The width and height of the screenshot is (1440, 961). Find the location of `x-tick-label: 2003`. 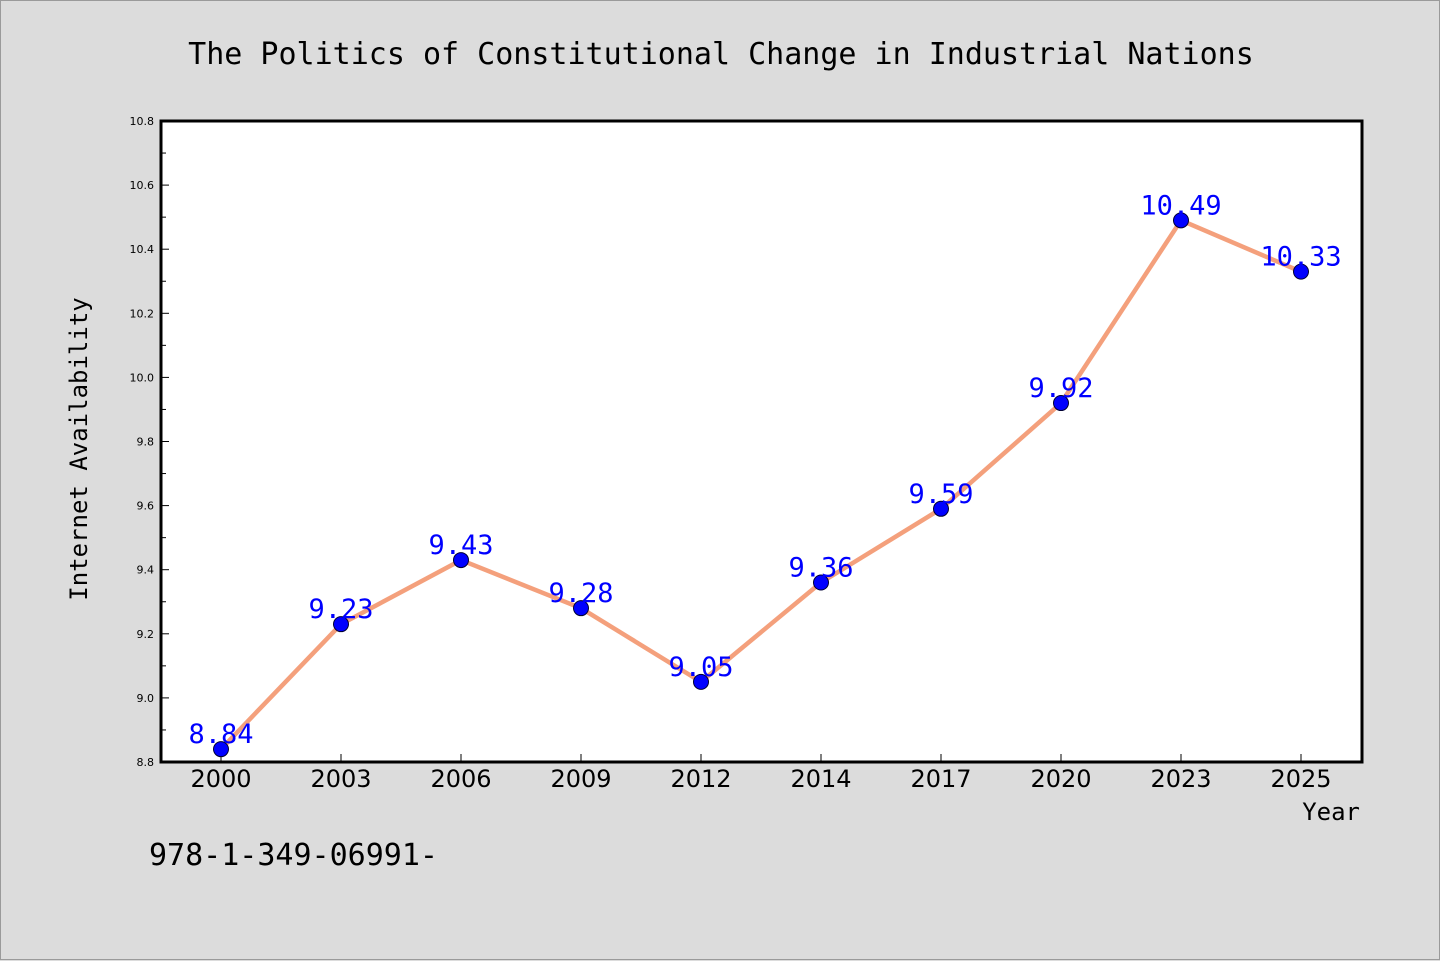

x-tick-label: 2003 is located at coordinates (340, 779).